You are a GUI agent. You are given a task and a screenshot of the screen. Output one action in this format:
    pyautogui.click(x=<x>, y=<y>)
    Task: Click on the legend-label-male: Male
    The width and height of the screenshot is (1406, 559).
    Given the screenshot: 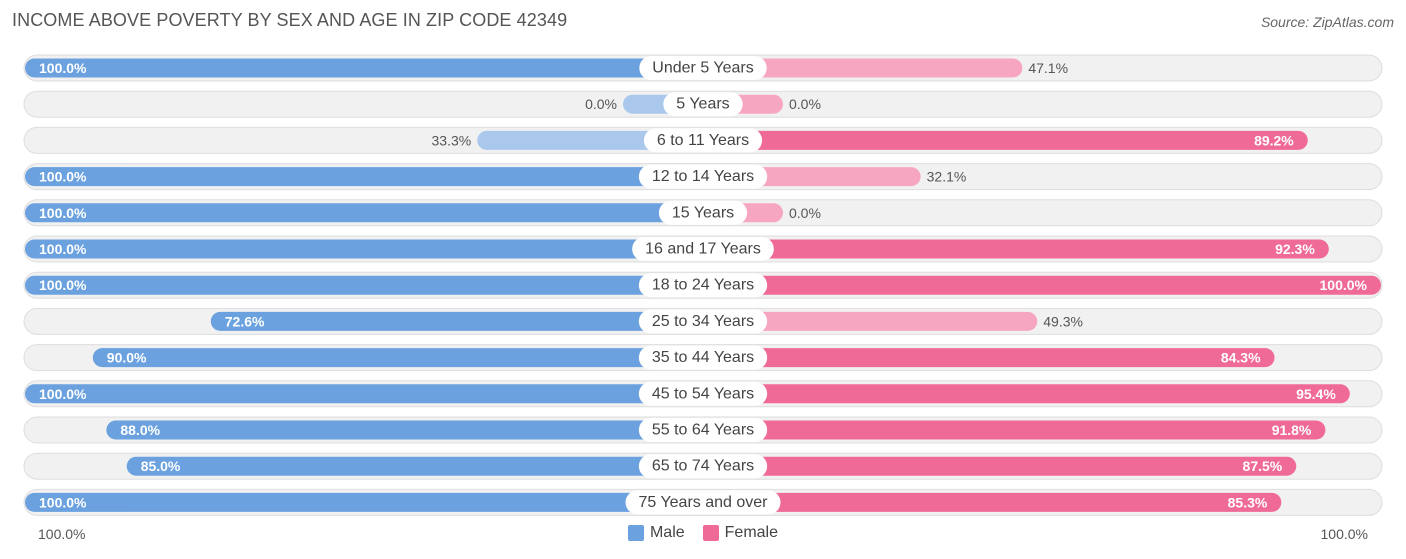 What is the action you would take?
    pyautogui.click(x=667, y=532)
    